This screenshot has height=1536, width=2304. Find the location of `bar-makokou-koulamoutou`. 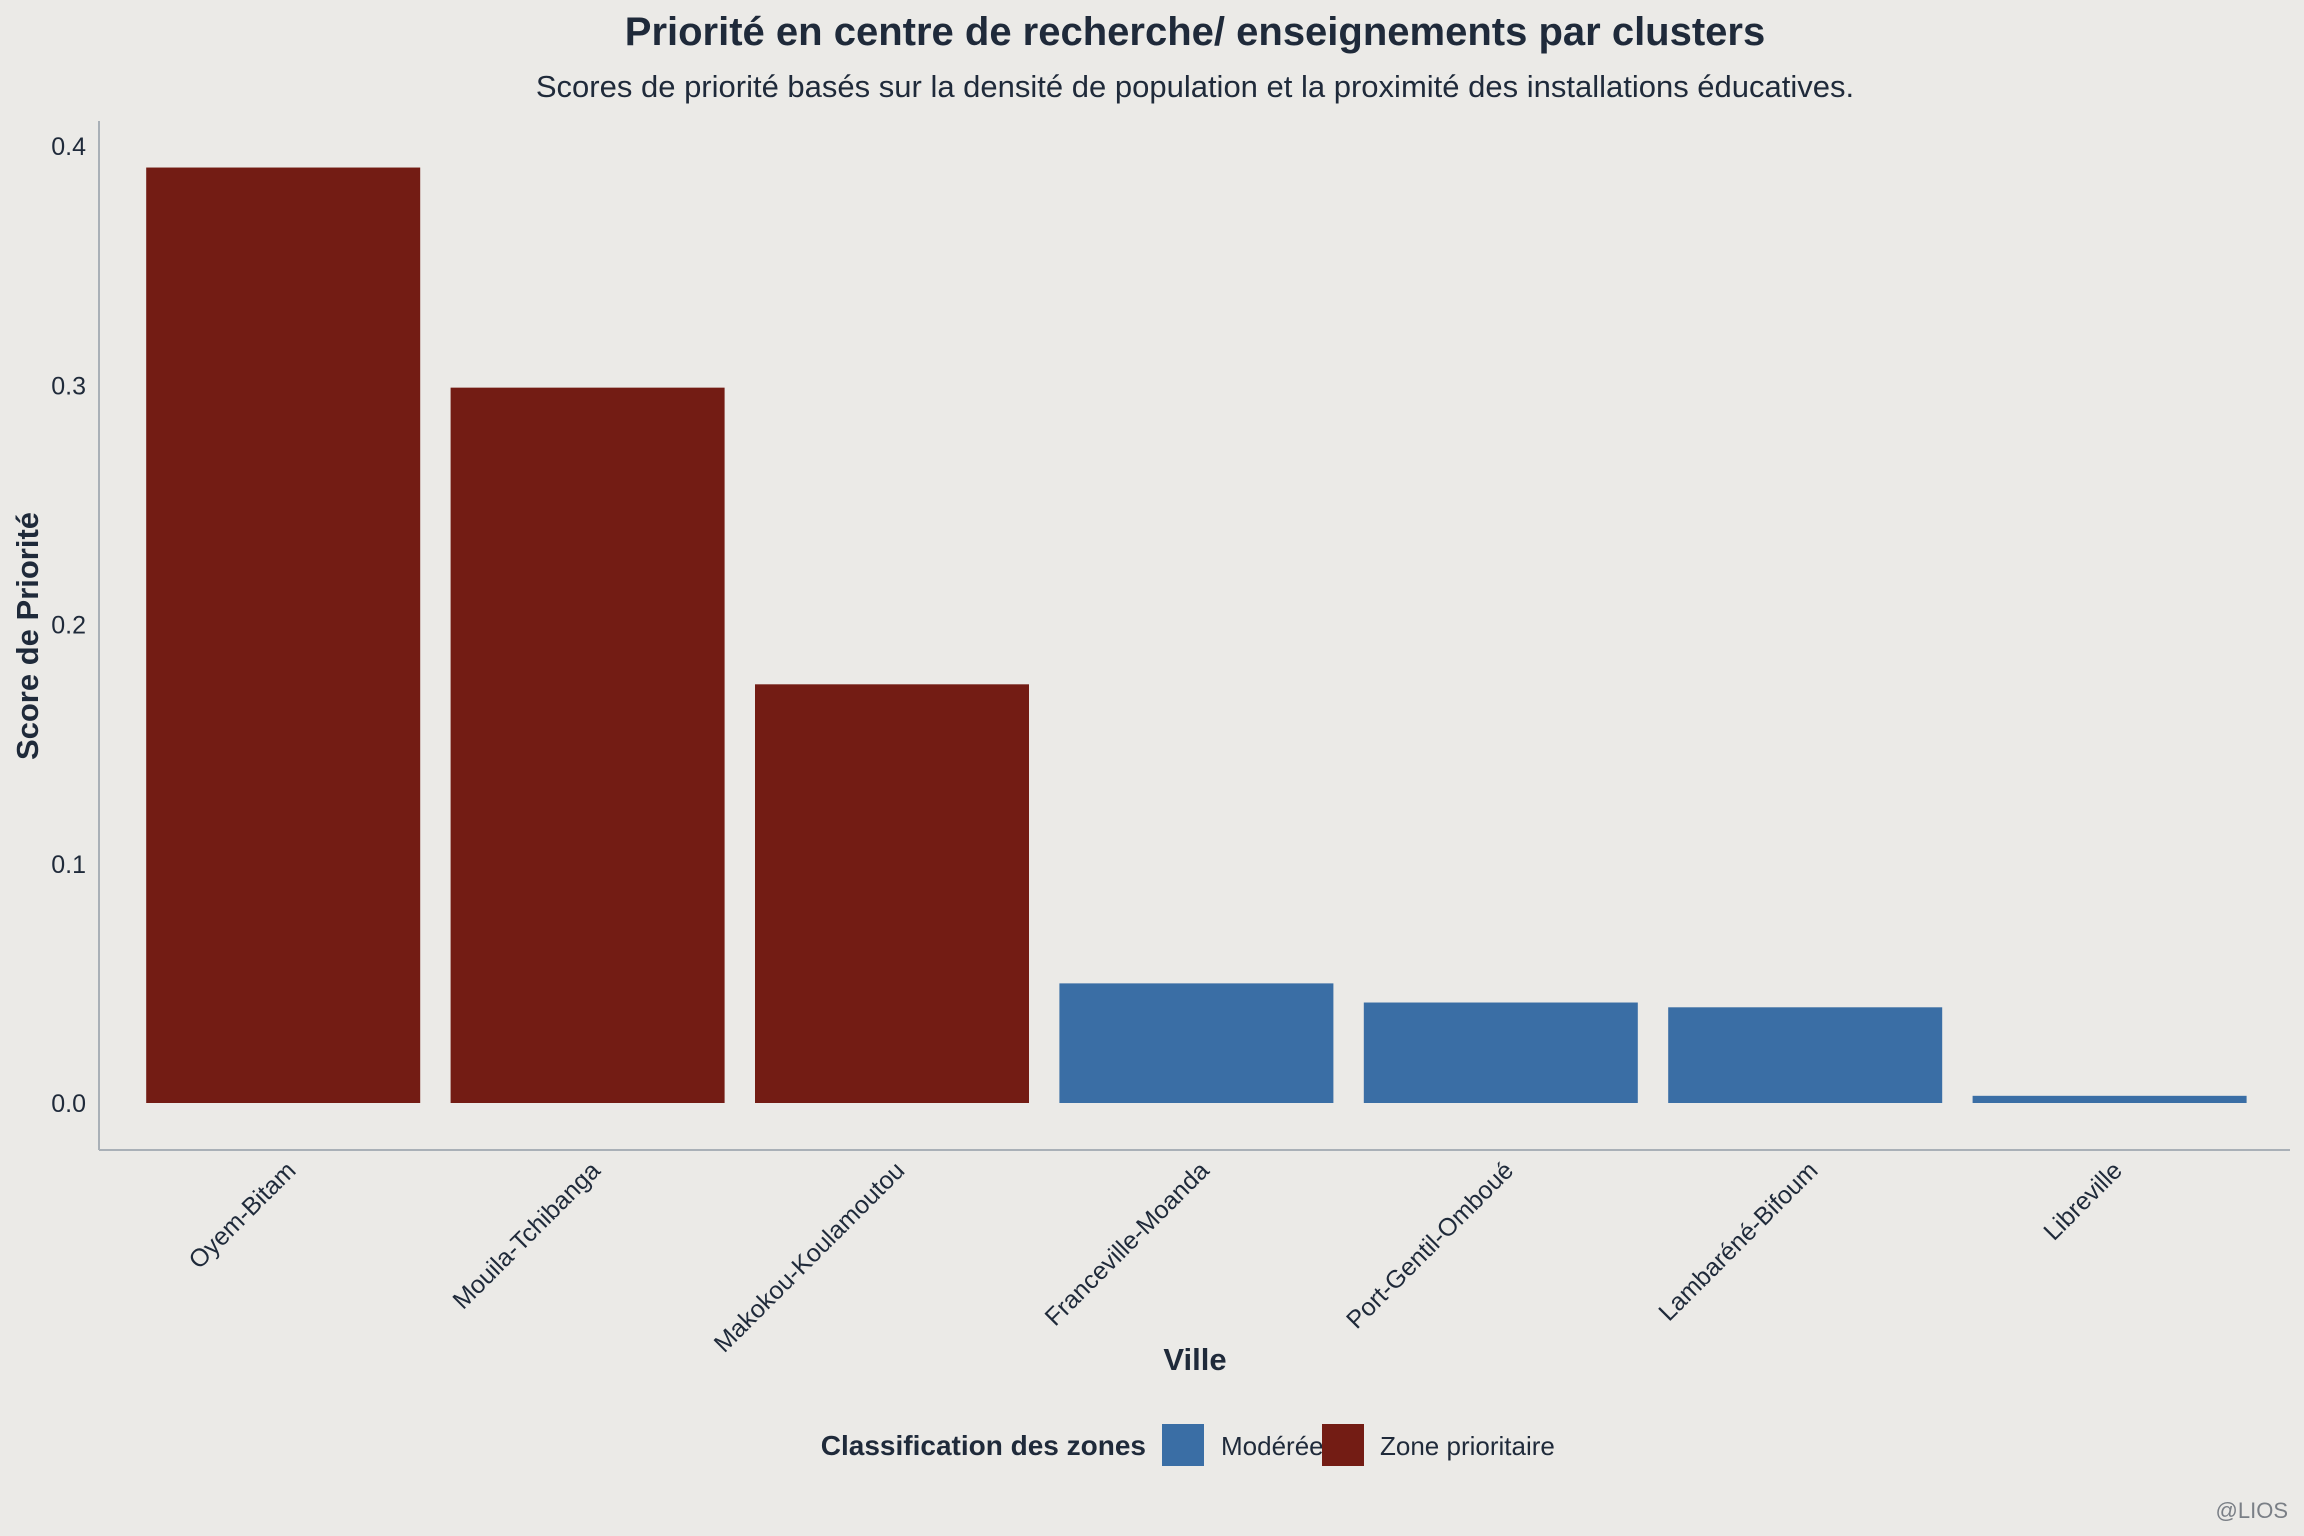

bar-makokou-koulamoutou is located at coordinates (892, 893).